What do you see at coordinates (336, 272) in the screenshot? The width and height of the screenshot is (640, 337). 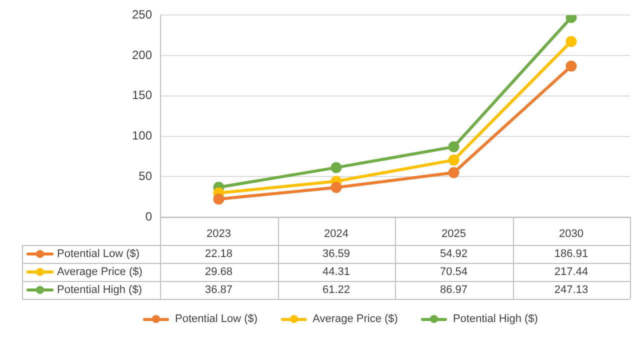 I see `data-label: 44.31` at bounding box center [336, 272].